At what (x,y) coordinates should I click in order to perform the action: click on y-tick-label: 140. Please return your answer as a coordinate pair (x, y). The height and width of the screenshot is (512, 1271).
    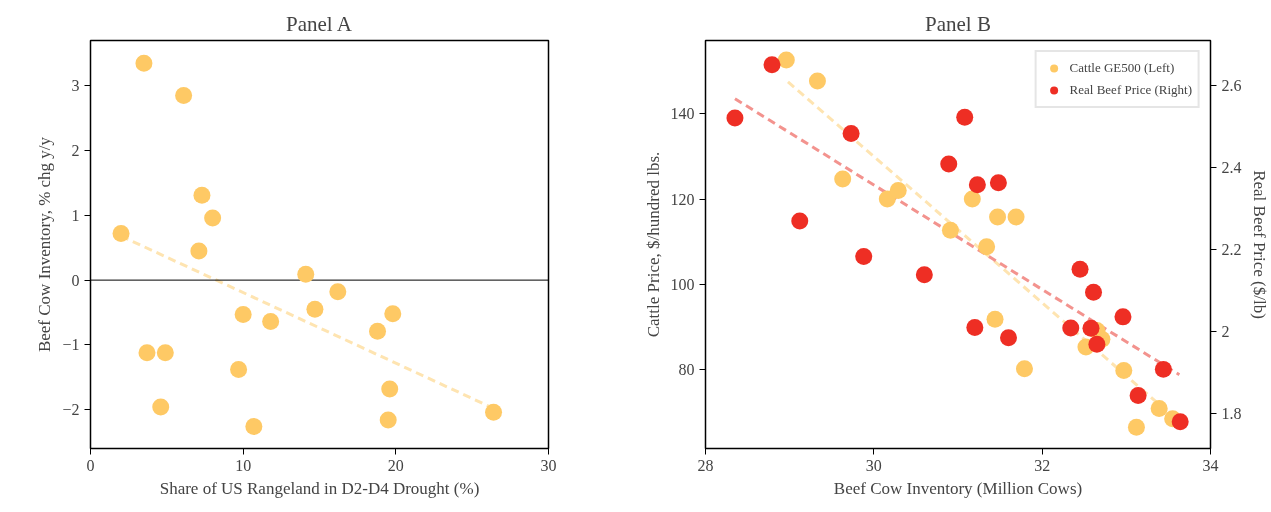
    Looking at the image, I should click on (682, 114).